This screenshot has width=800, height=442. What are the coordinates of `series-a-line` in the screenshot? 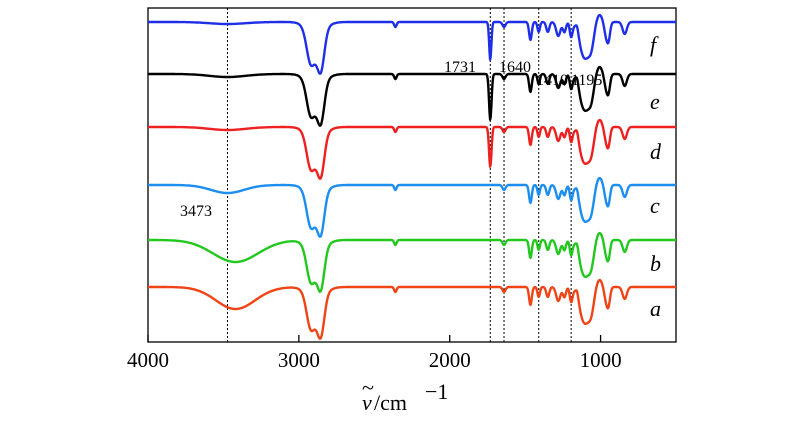 It's located at (412, 309).